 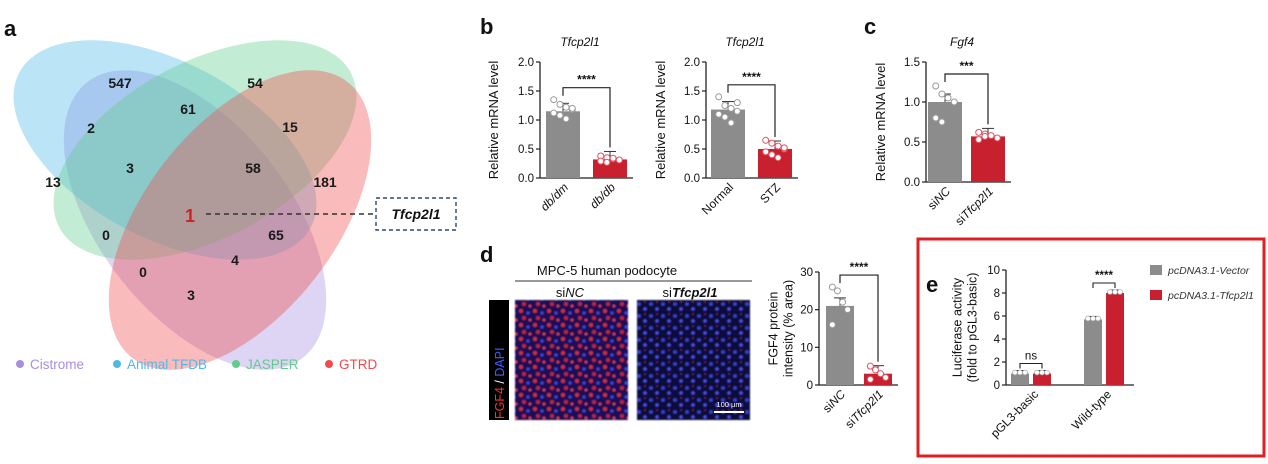 I want to click on y-tick-label: 2.0, so click(x=526, y=63).